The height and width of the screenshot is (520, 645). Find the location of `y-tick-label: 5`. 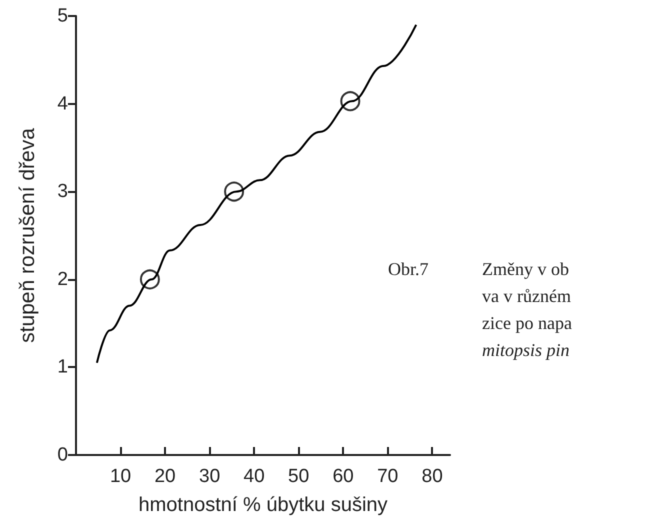

y-tick-label: 5 is located at coordinates (62, 16).